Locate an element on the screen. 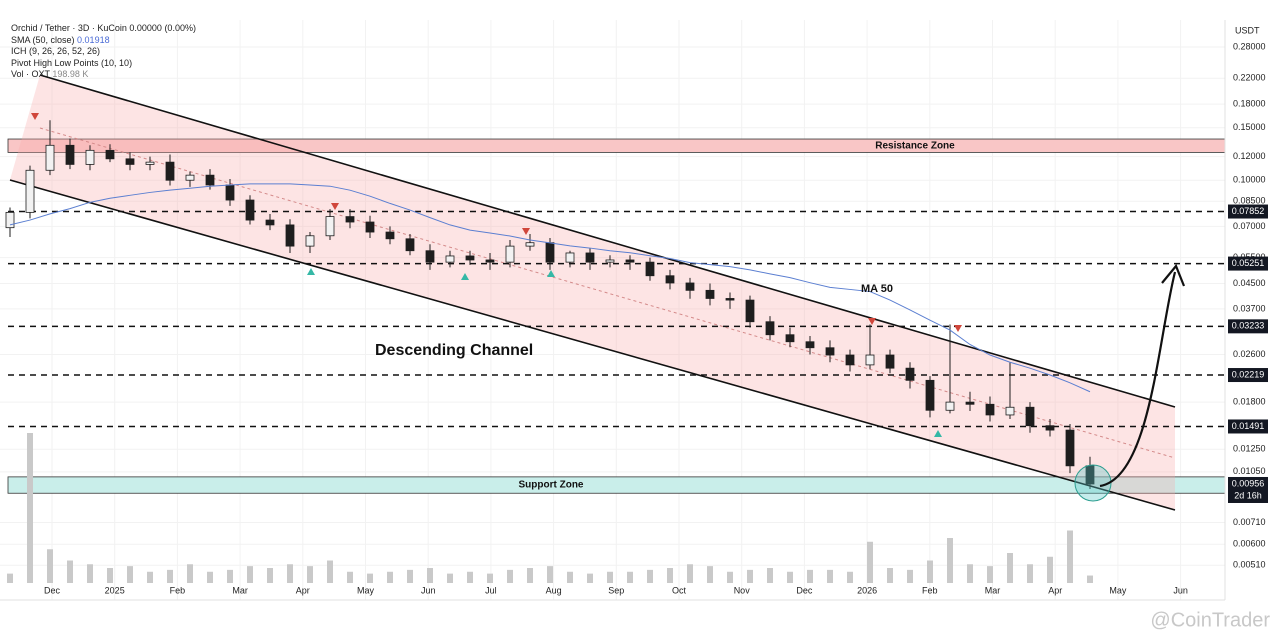  sma: SMA (50, close) is located at coordinates (43, 39).